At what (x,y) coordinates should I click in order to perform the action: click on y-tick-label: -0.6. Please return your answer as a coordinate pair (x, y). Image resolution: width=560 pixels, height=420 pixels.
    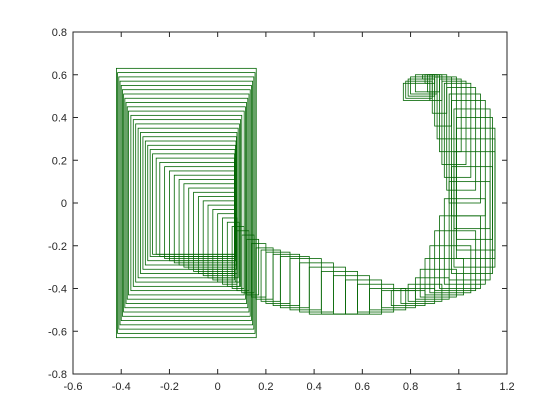
    Looking at the image, I should click on (57, 332).